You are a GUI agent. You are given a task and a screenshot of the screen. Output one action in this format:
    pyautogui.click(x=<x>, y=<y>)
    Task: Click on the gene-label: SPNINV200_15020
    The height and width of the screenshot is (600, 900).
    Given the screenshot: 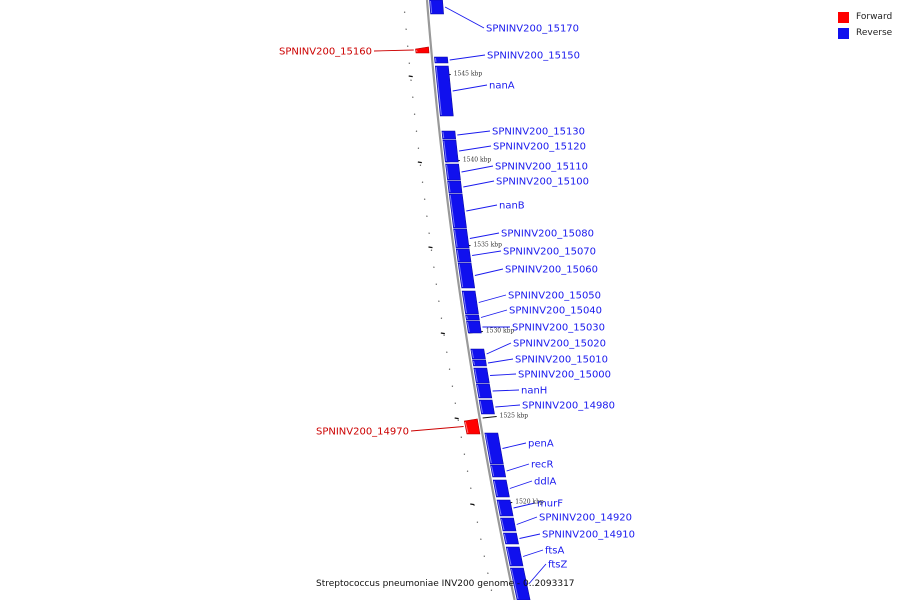 What is the action you would take?
    pyautogui.click(x=559, y=344)
    